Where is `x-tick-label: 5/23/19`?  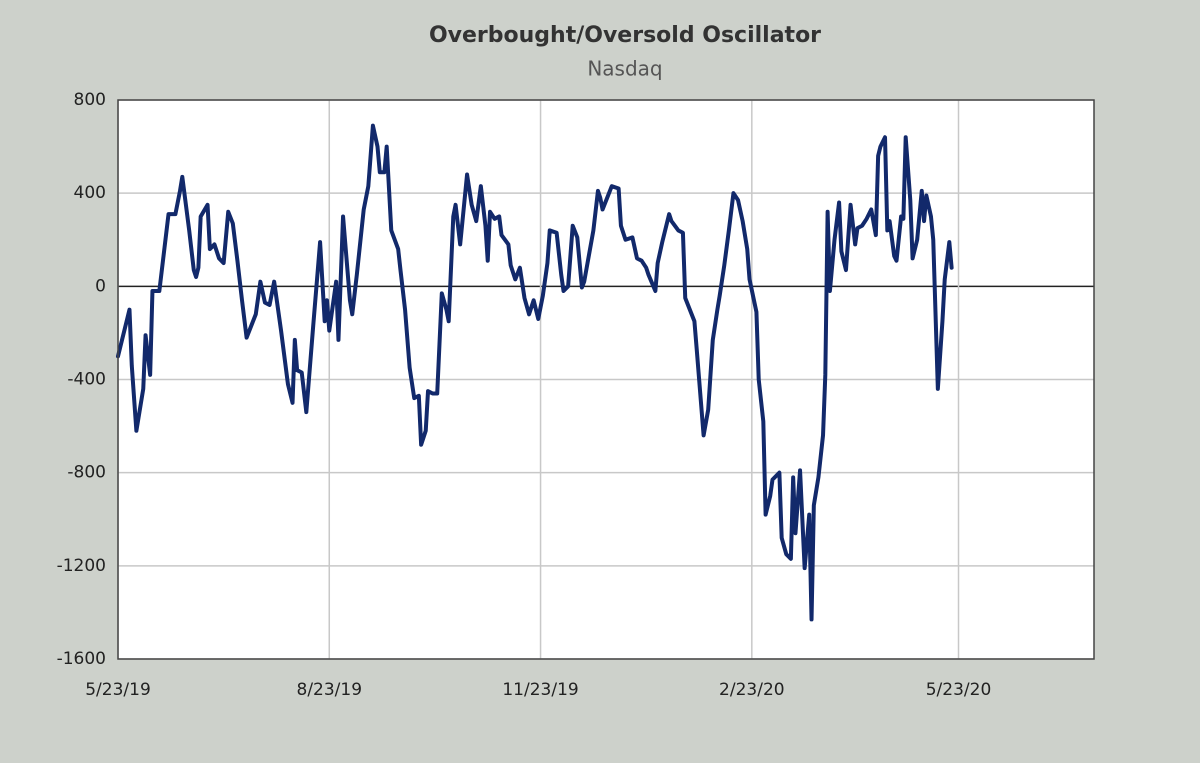 x-tick-label: 5/23/19 is located at coordinates (118, 690).